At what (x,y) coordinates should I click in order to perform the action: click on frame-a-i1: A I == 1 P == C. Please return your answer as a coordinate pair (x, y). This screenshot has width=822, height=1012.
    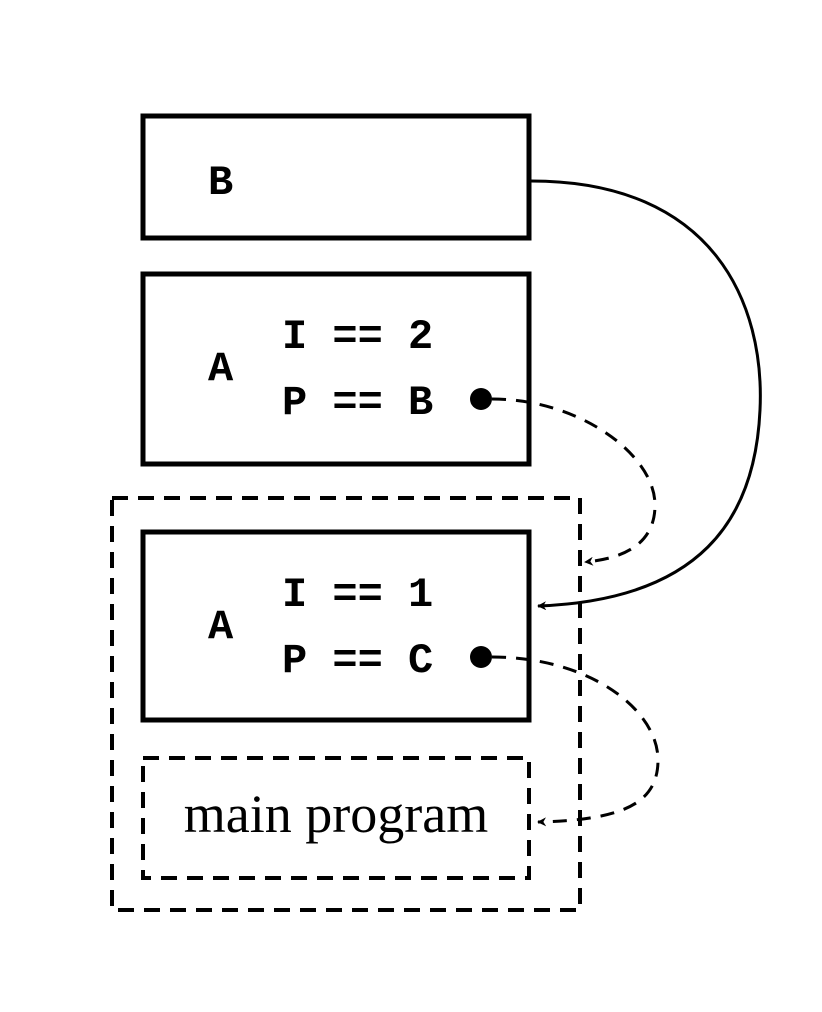
    Looking at the image, I should click on (336, 626).